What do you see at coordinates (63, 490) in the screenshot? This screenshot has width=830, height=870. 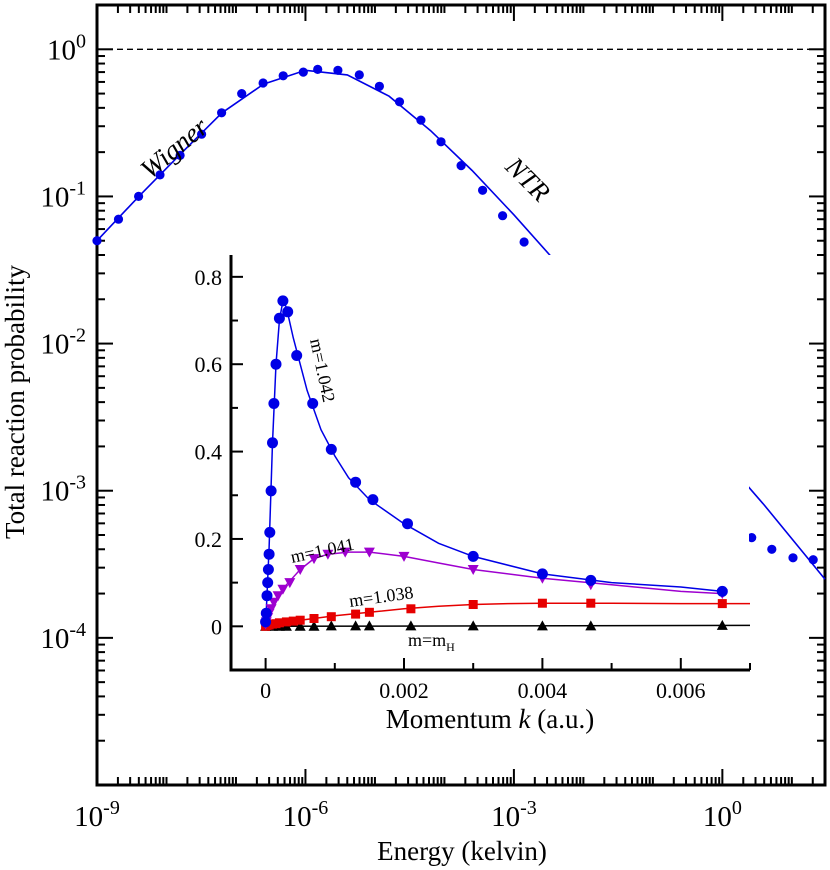 I see `main-y-tick-label: 10⁻³` at bounding box center [63, 490].